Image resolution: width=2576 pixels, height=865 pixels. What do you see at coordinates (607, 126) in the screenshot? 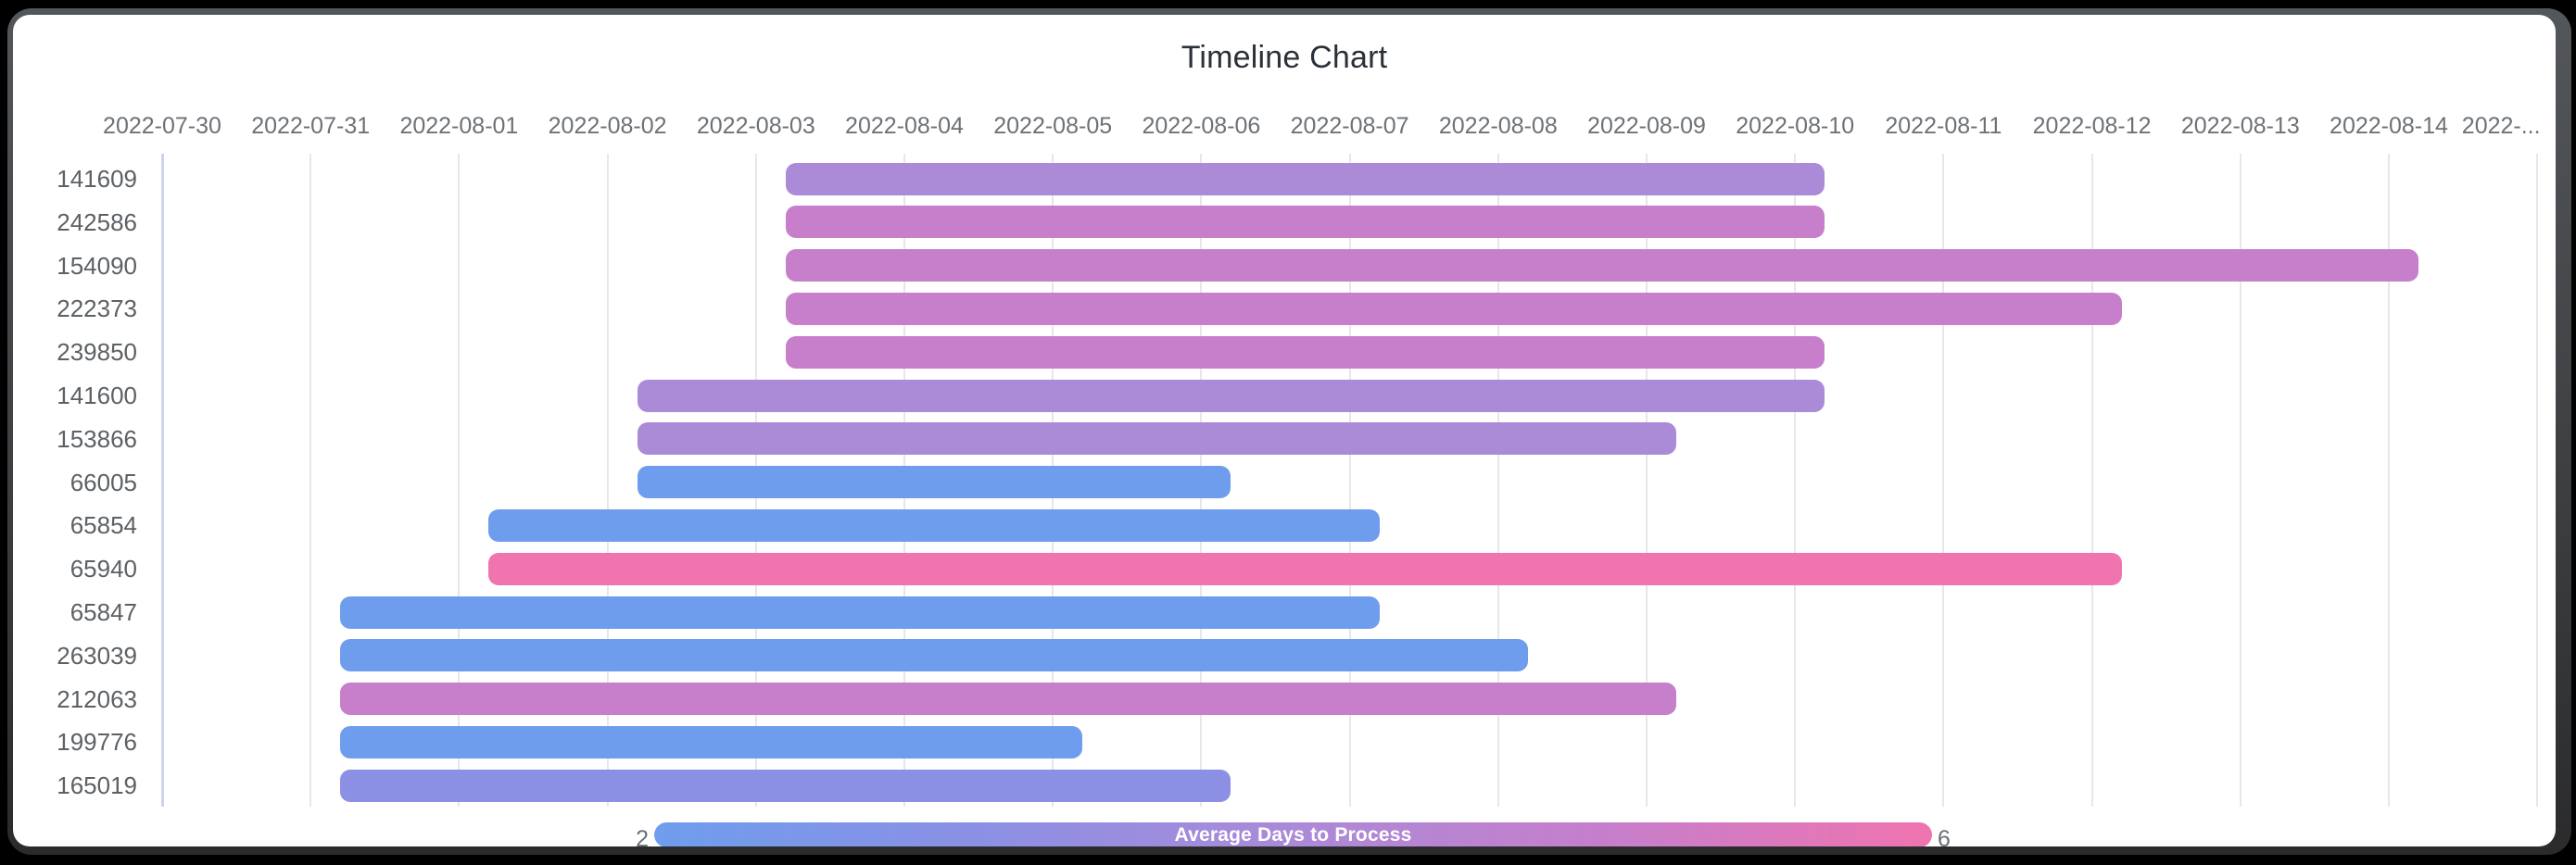
I see `x-axis-tick-label: 2022-08-02` at bounding box center [607, 126].